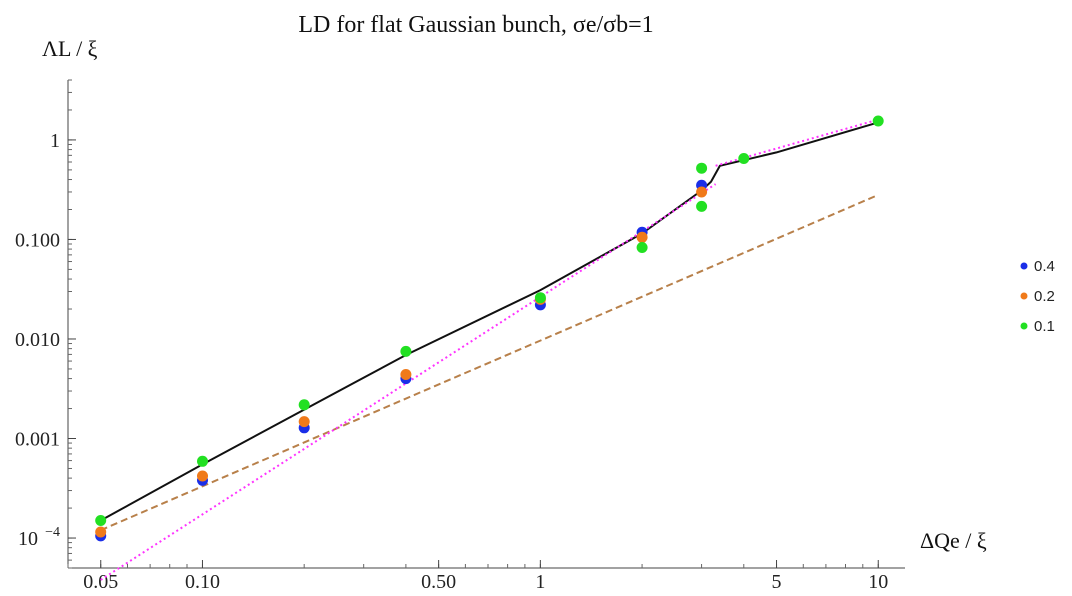  Describe the element at coordinates (70, 48) in the screenshot. I see `y-axis-label: ΛL / ξ` at that location.